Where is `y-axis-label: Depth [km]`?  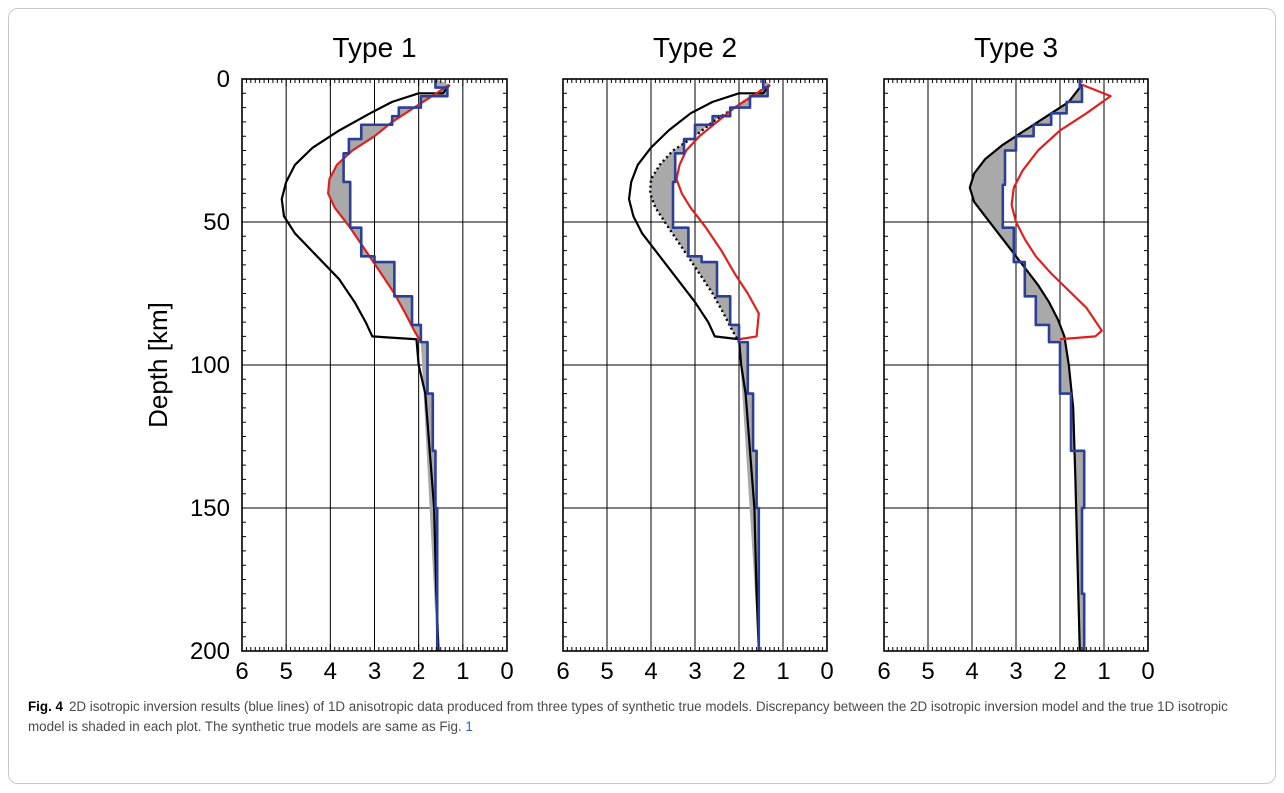 y-axis-label: Depth [km] is located at coordinates (158, 365).